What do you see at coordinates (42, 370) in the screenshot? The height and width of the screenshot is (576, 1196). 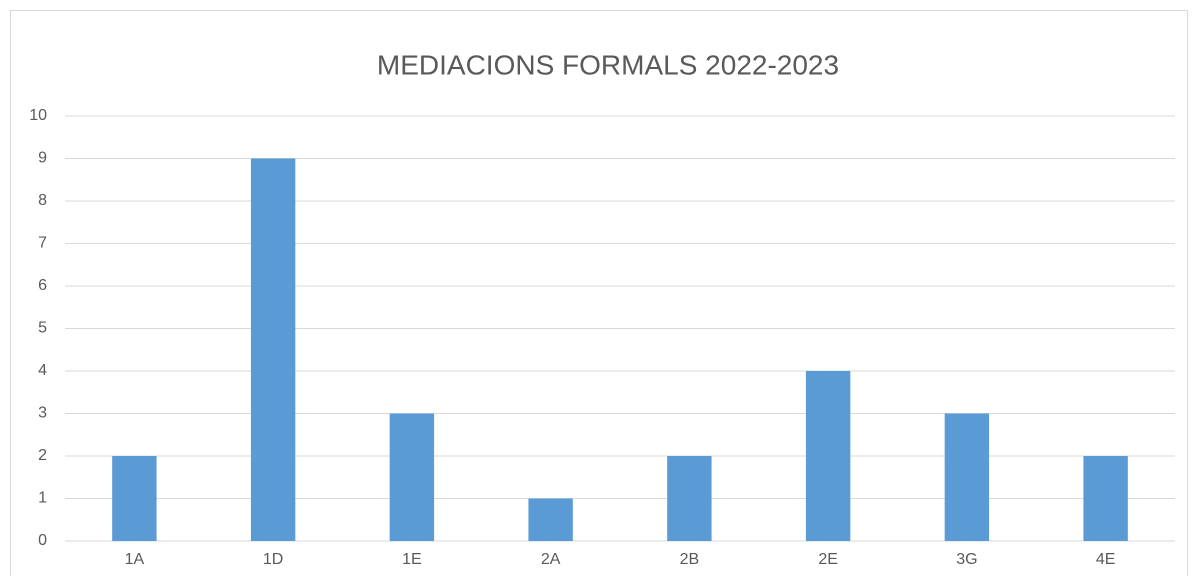 I see `y-tick-label: 4` at bounding box center [42, 370].